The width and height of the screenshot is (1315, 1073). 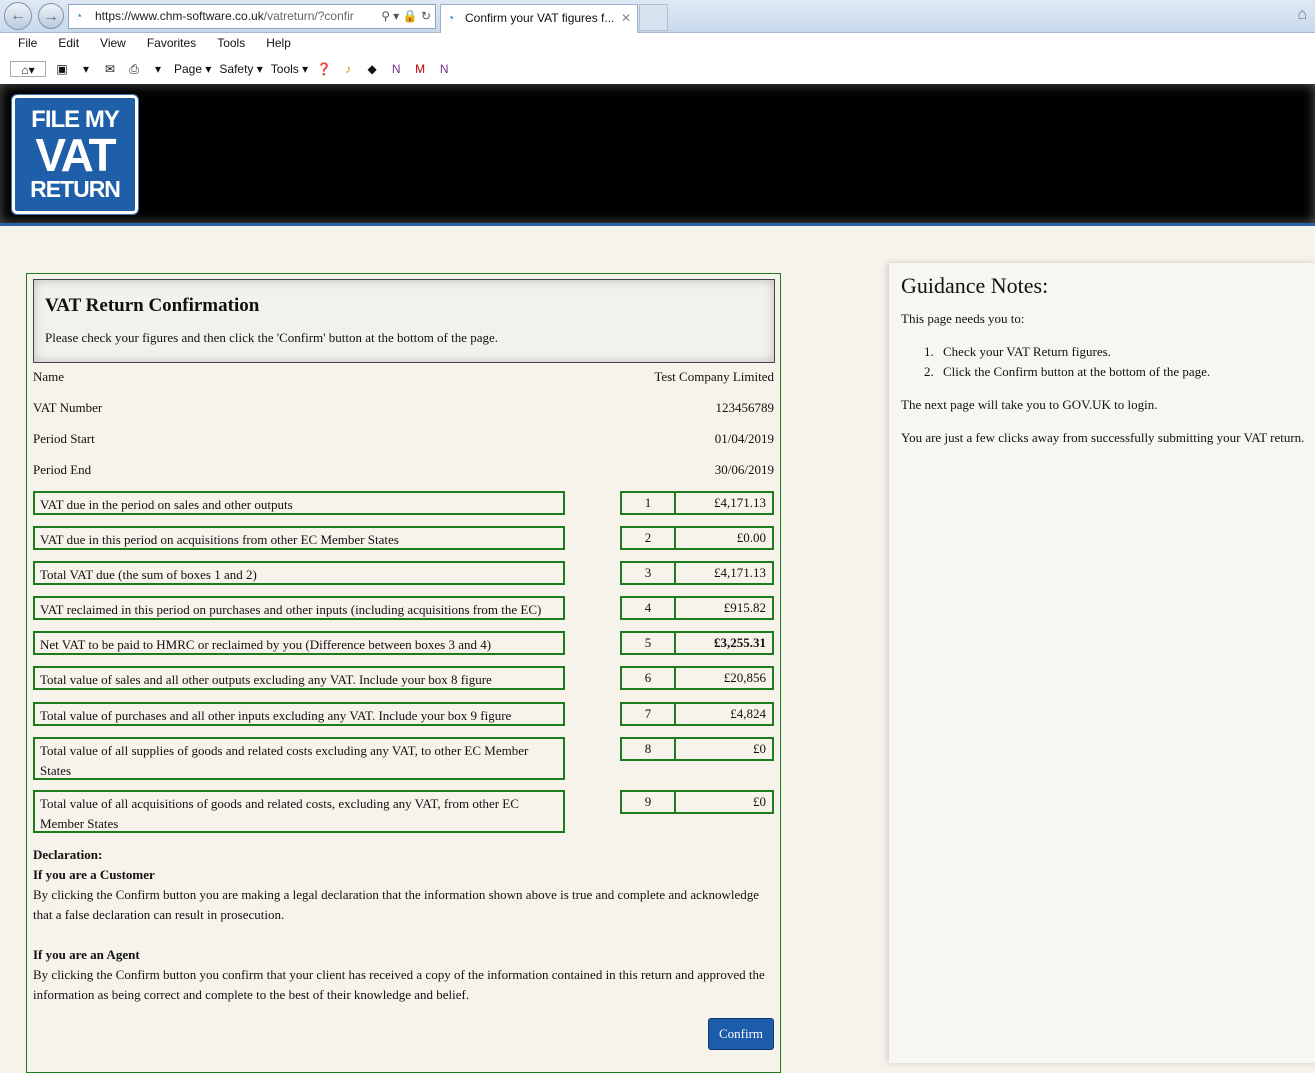 I want to click on page-menu: Page ▾, so click(x=193, y=69).